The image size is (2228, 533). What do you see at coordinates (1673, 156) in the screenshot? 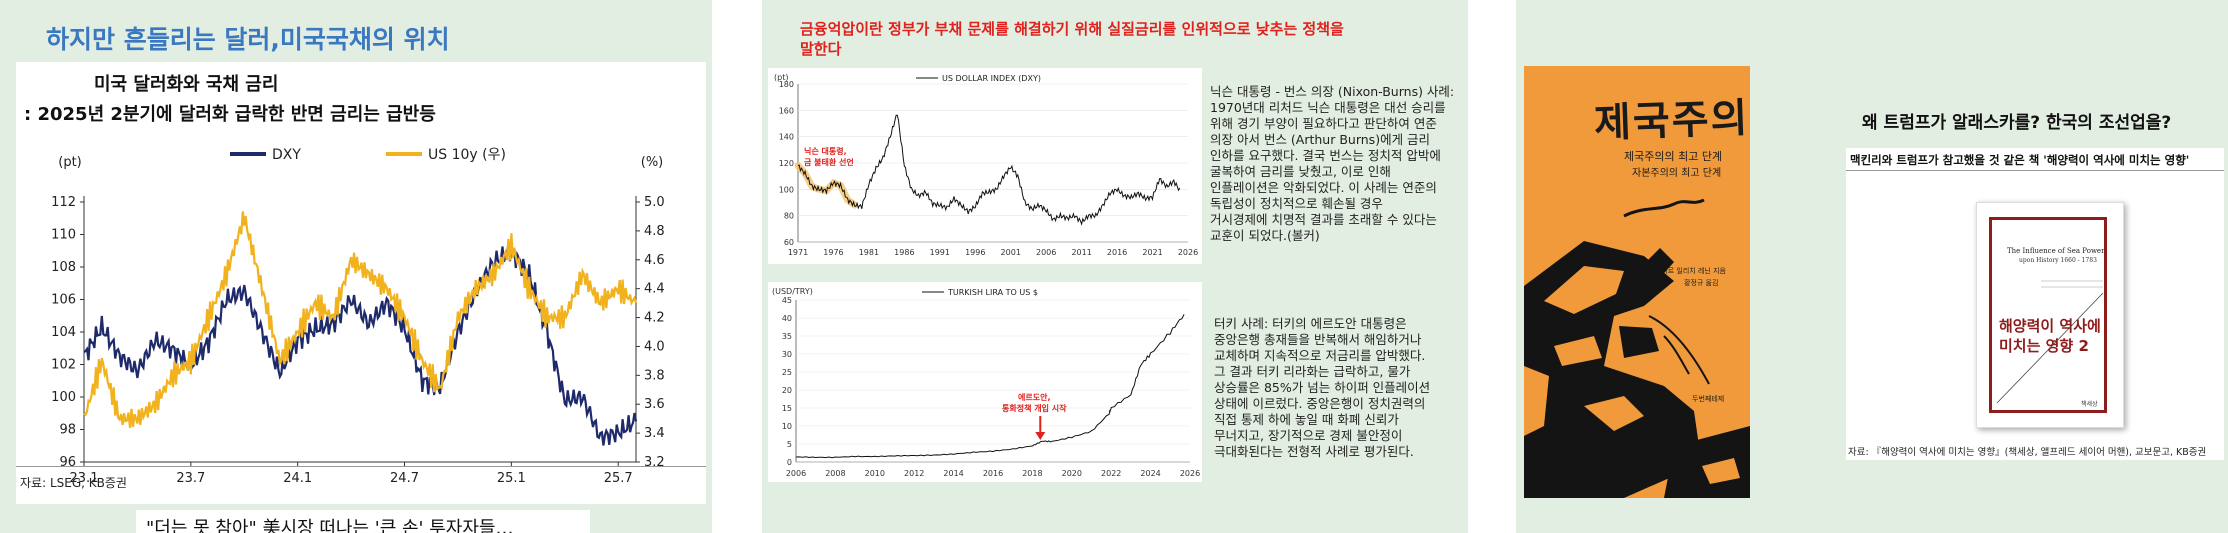
I see `book-cover-subtitle-1: 제국주의의 최고 단계` at bounding box center [1673, 156].